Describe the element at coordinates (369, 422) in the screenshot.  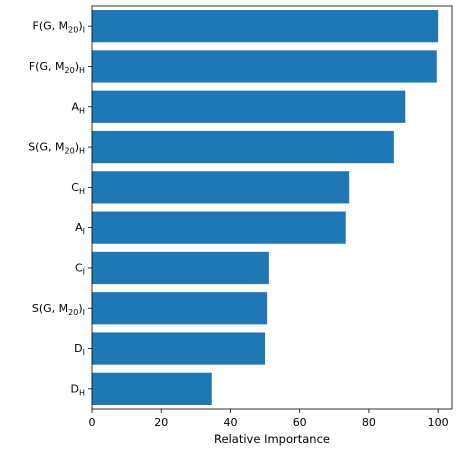
I see `x-tick-label: 80` at that location.